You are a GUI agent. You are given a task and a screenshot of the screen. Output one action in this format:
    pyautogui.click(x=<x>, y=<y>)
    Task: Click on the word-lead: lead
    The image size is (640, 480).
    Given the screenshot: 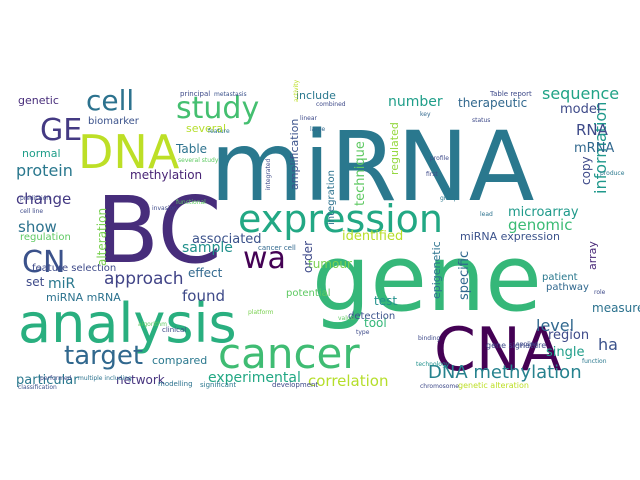 What is the action you would take?
    pyautogui.click(x=486, y=214)
    